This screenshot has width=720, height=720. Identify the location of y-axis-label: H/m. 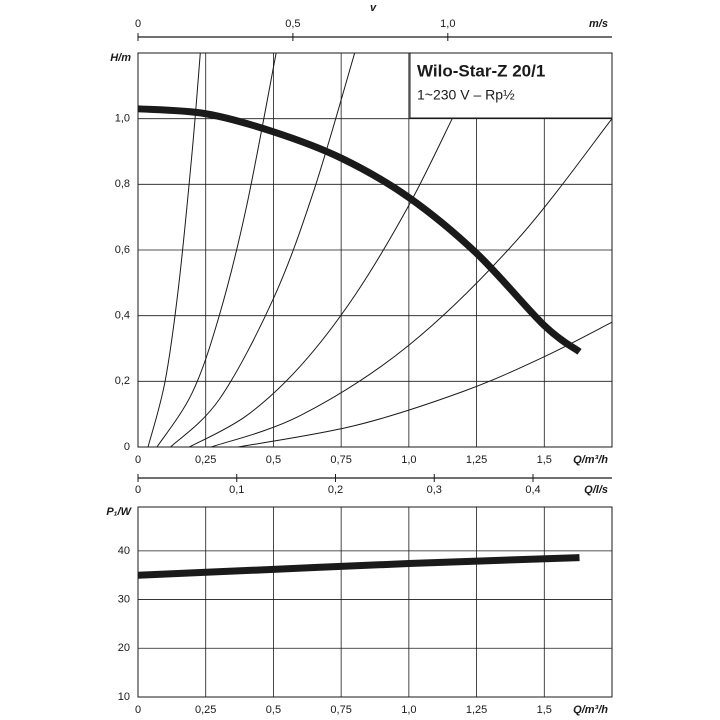
(120, 58).